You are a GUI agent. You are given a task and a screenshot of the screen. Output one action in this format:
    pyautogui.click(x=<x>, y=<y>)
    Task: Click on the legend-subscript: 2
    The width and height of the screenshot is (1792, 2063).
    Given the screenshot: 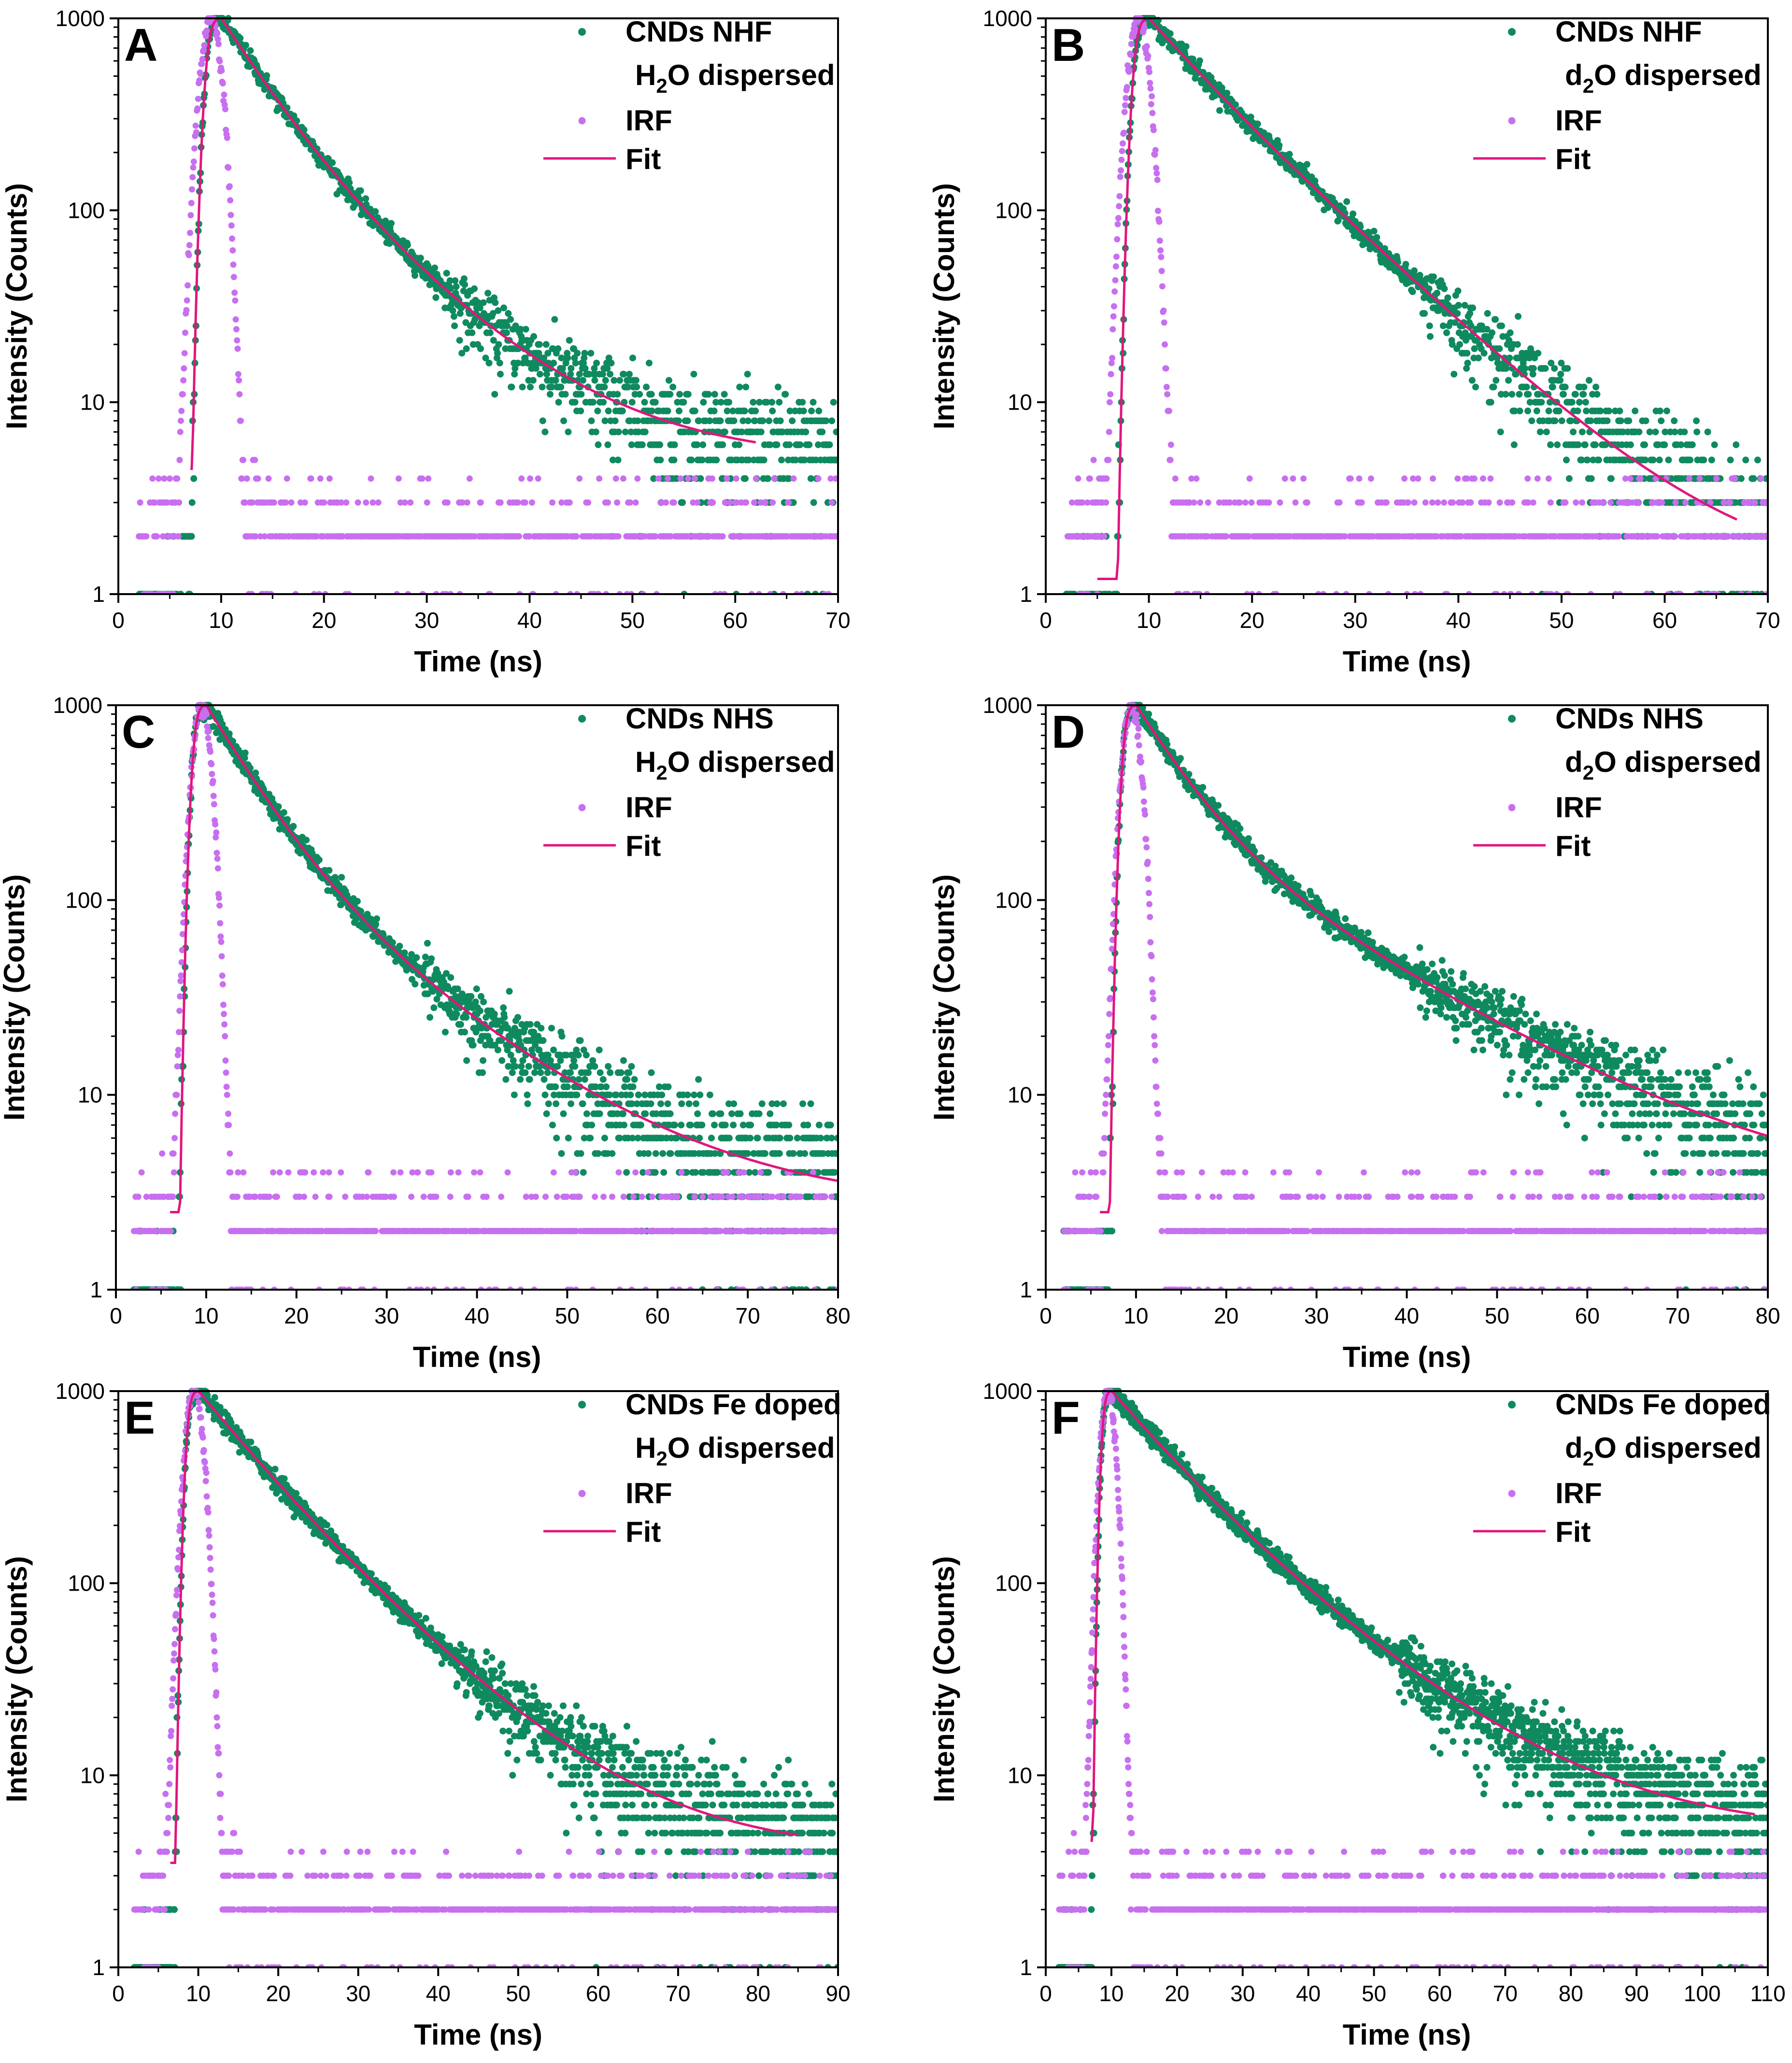 What is the action you would take?
    pyautogui.click(x=1588, y=85)
    